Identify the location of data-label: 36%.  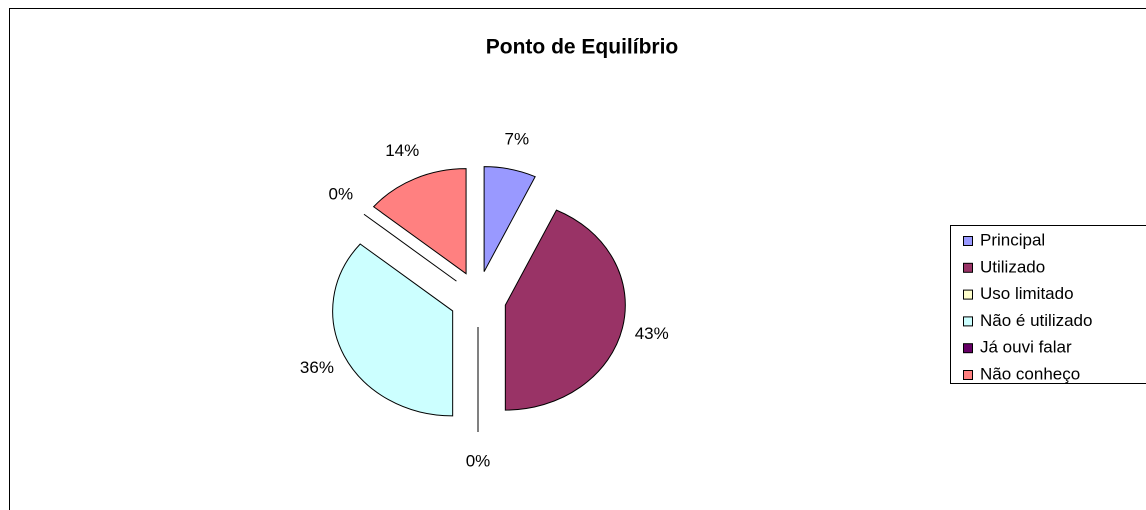
(317, 367).